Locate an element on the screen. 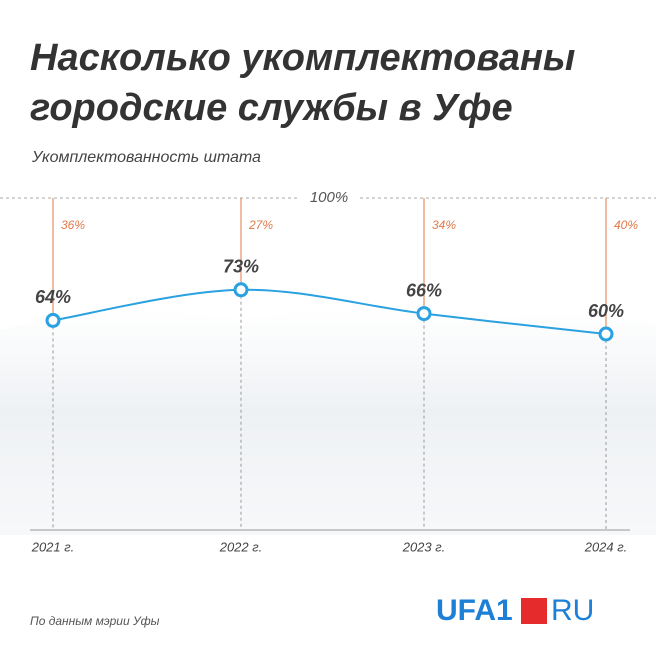  gap-label: 27% is located at coordinates (260, 225).